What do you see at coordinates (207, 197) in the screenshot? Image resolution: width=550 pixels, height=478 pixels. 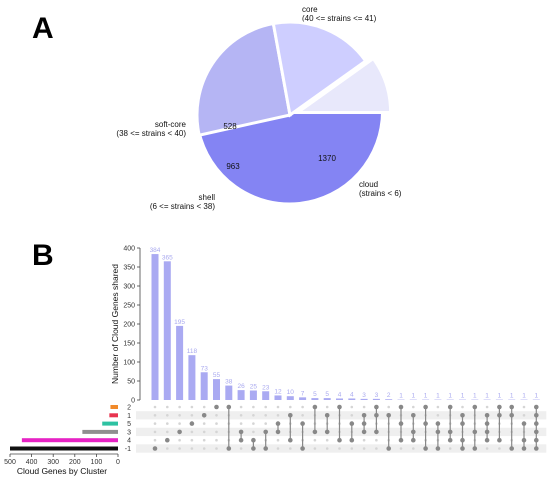 I see `slice-category-label: shell` at bounding box center [207, 197].